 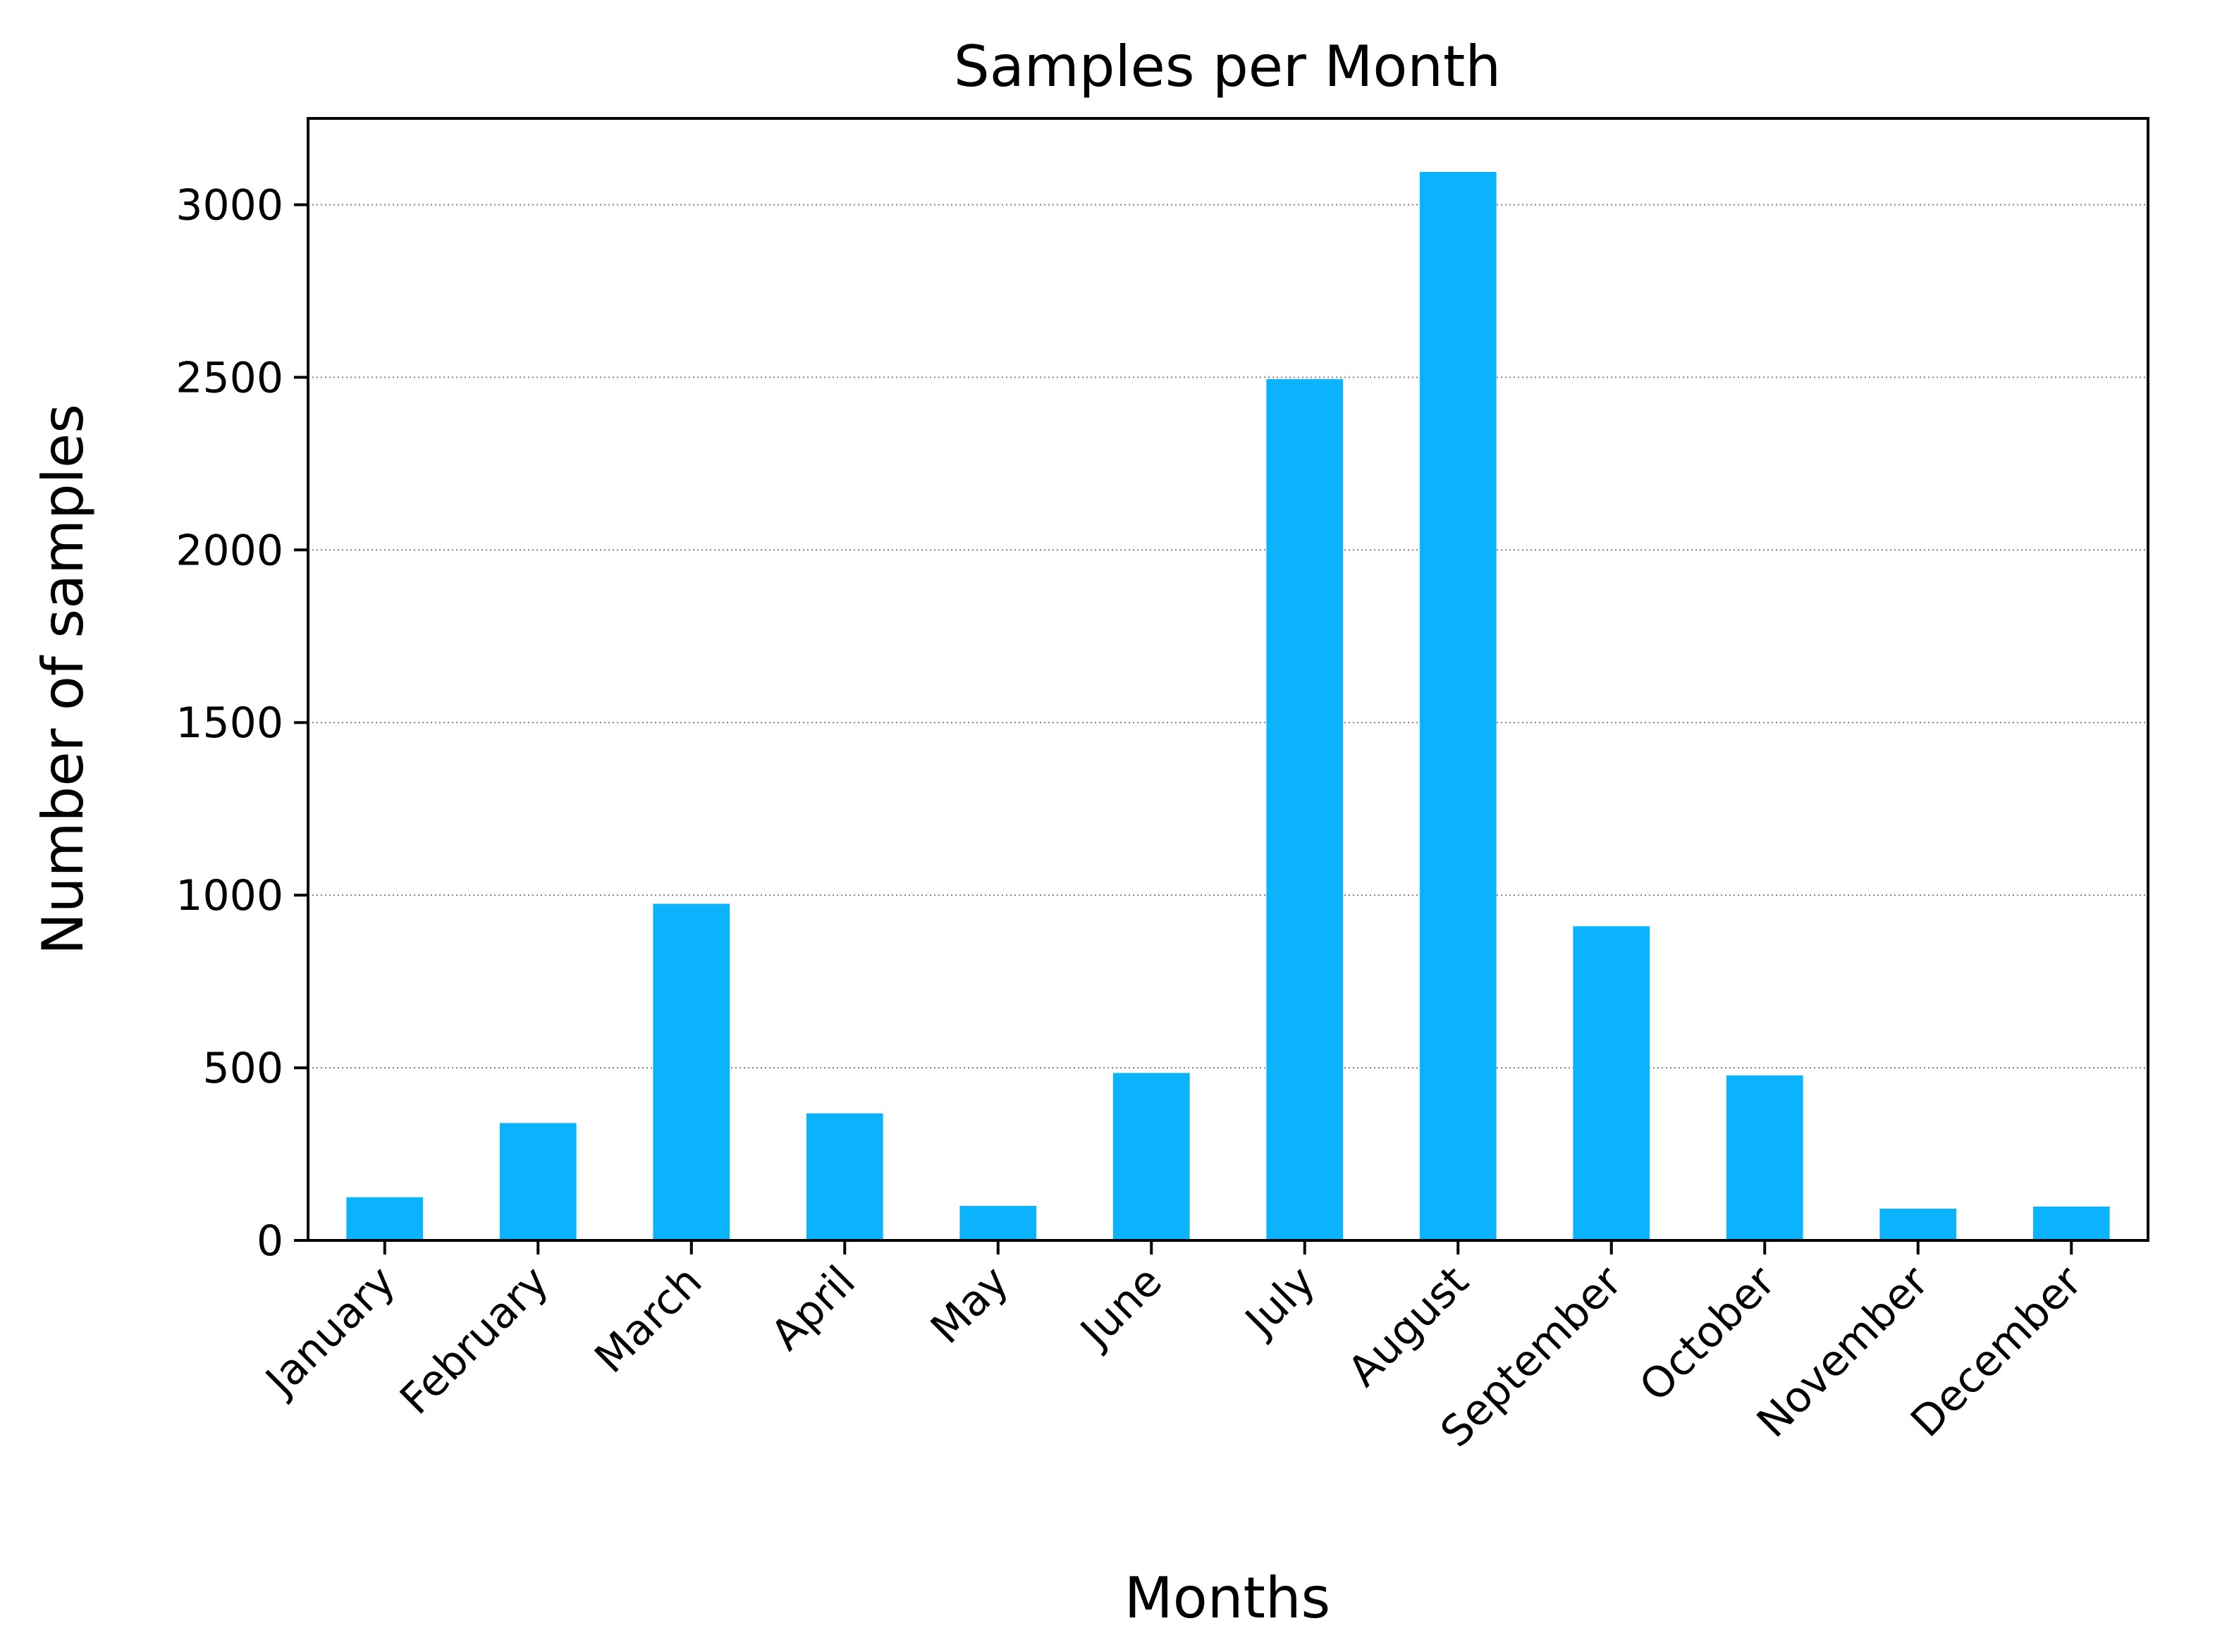 What do you see at coordinates (998, 1223) in the screenshot?
I see `bar-may` at bounding box center [998, 1223].